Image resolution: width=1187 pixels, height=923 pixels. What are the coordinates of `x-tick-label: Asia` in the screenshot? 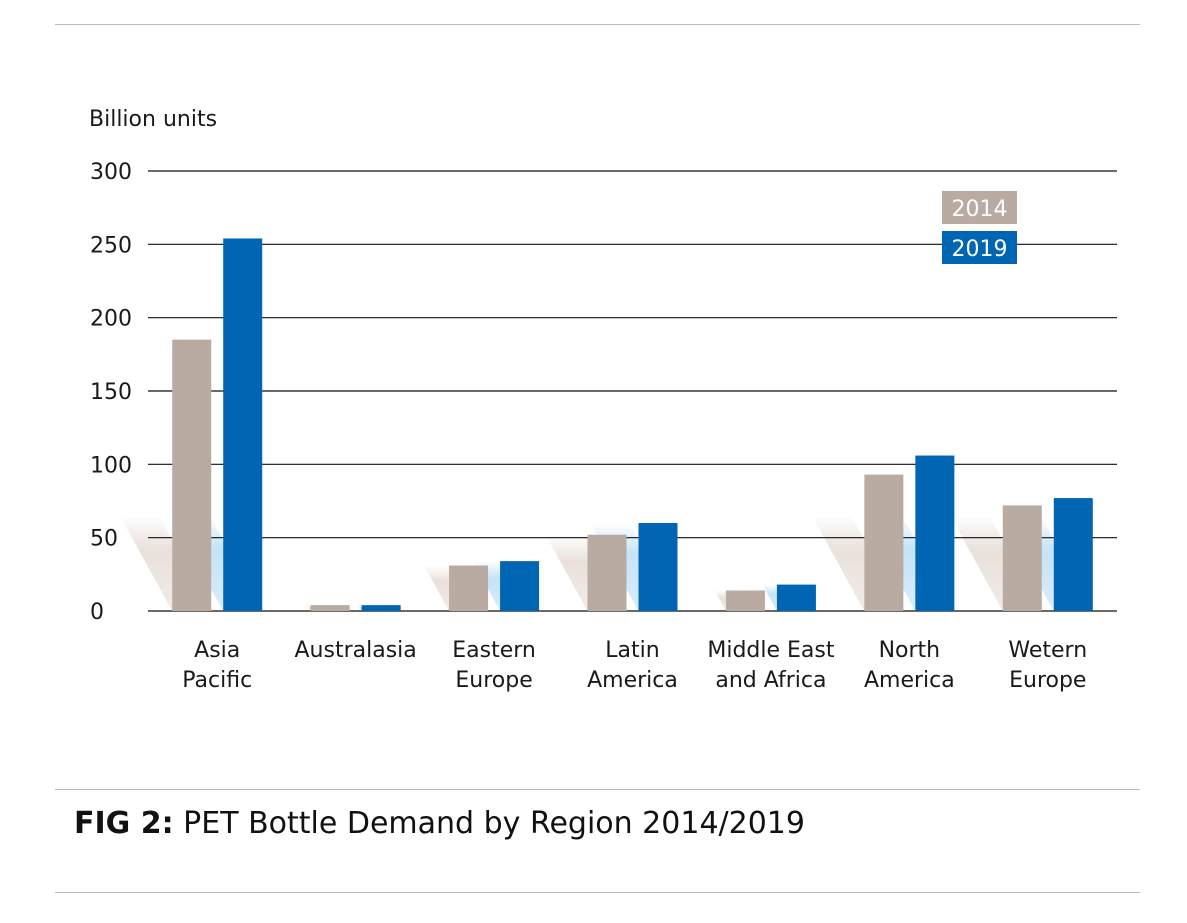 It's located at (217, 650).